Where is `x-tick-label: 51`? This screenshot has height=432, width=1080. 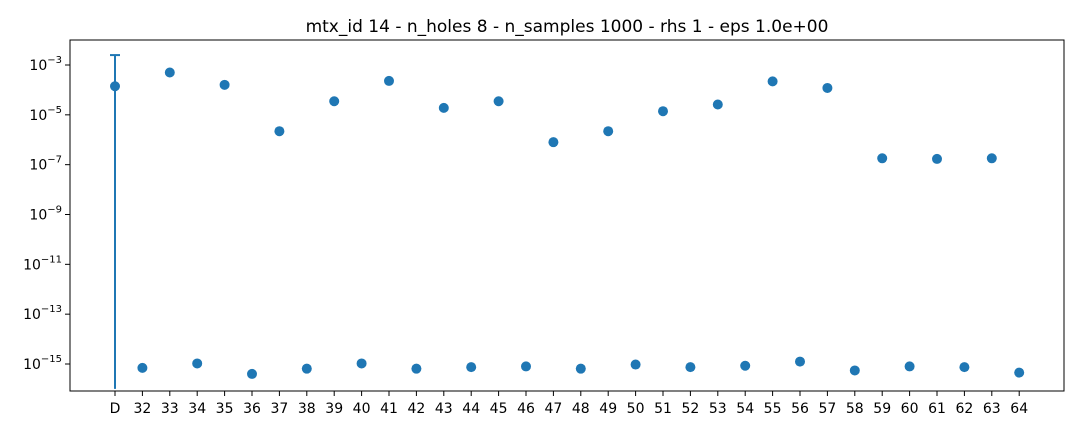
x-tick-label: 51 is located at coordinates (663, 409).